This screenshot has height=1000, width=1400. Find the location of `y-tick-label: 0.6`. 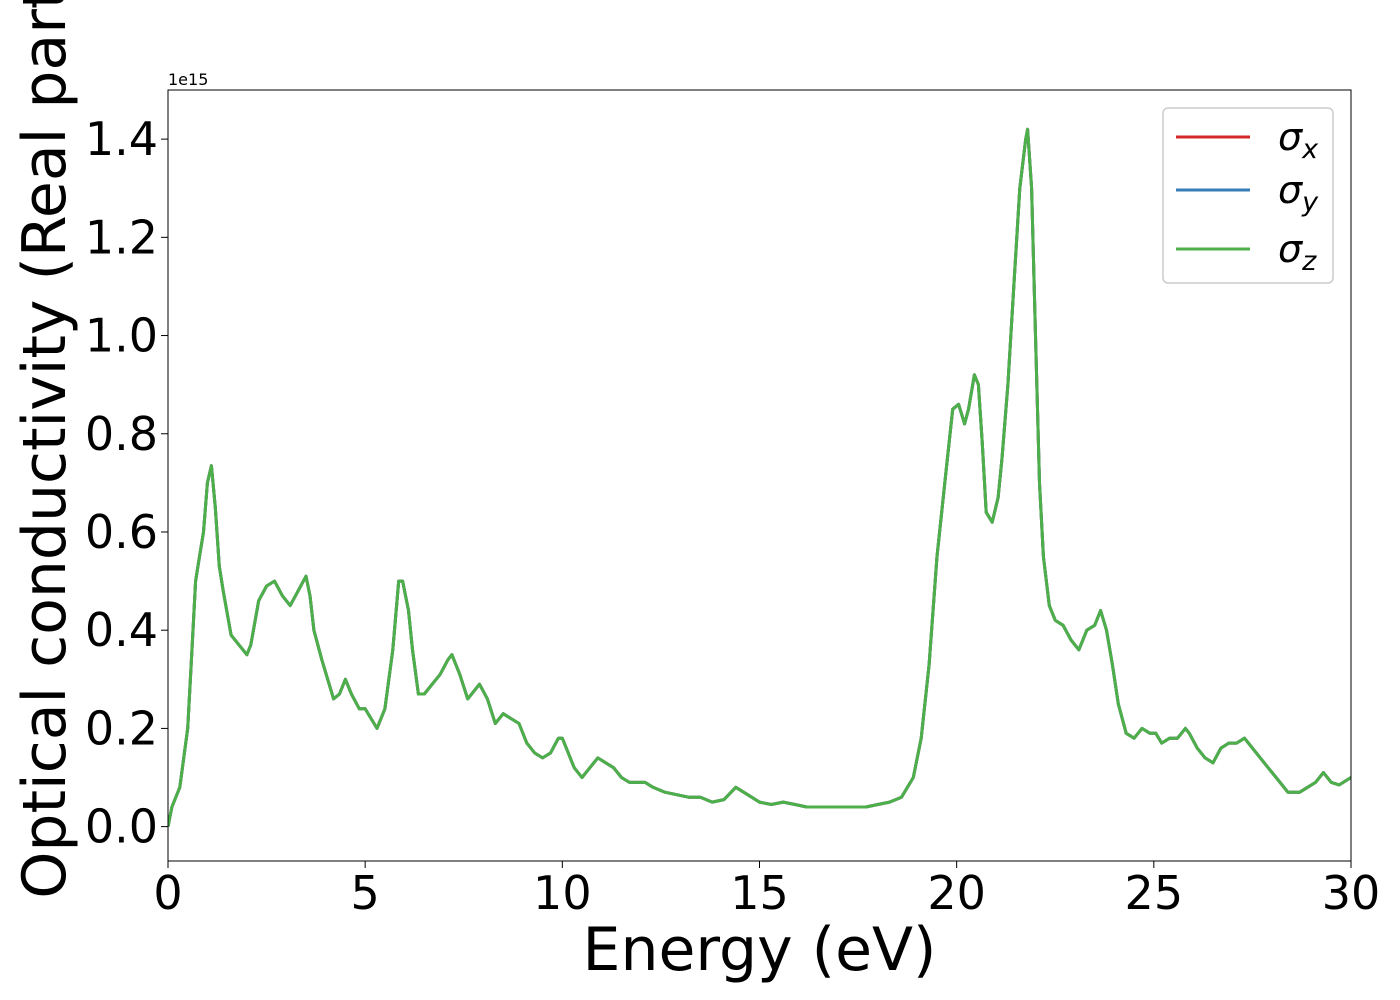

y-tick-label: 0.6 is located at coordinates (121, 532).